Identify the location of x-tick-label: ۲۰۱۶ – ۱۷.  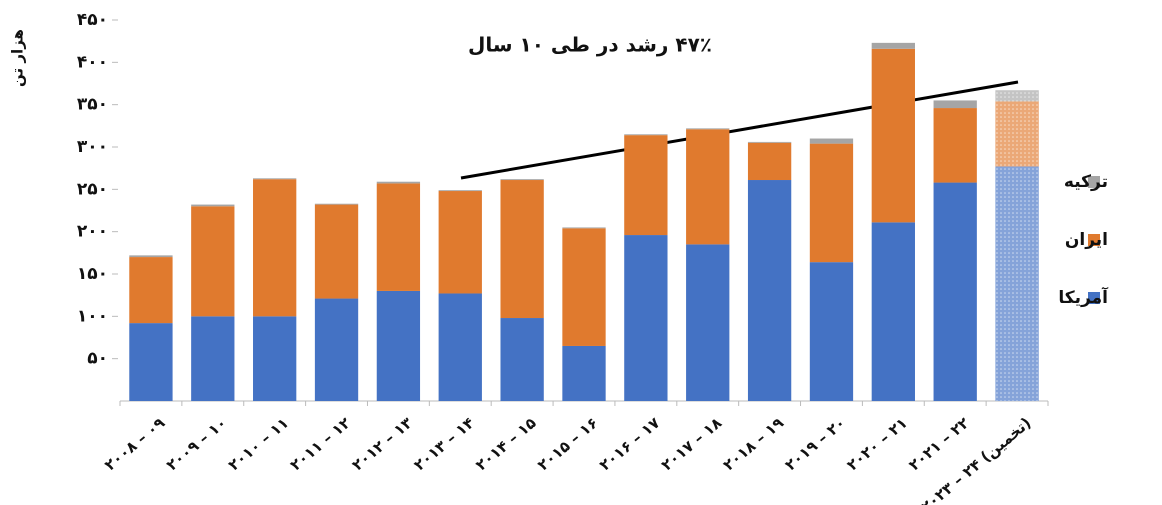
(629, 444).